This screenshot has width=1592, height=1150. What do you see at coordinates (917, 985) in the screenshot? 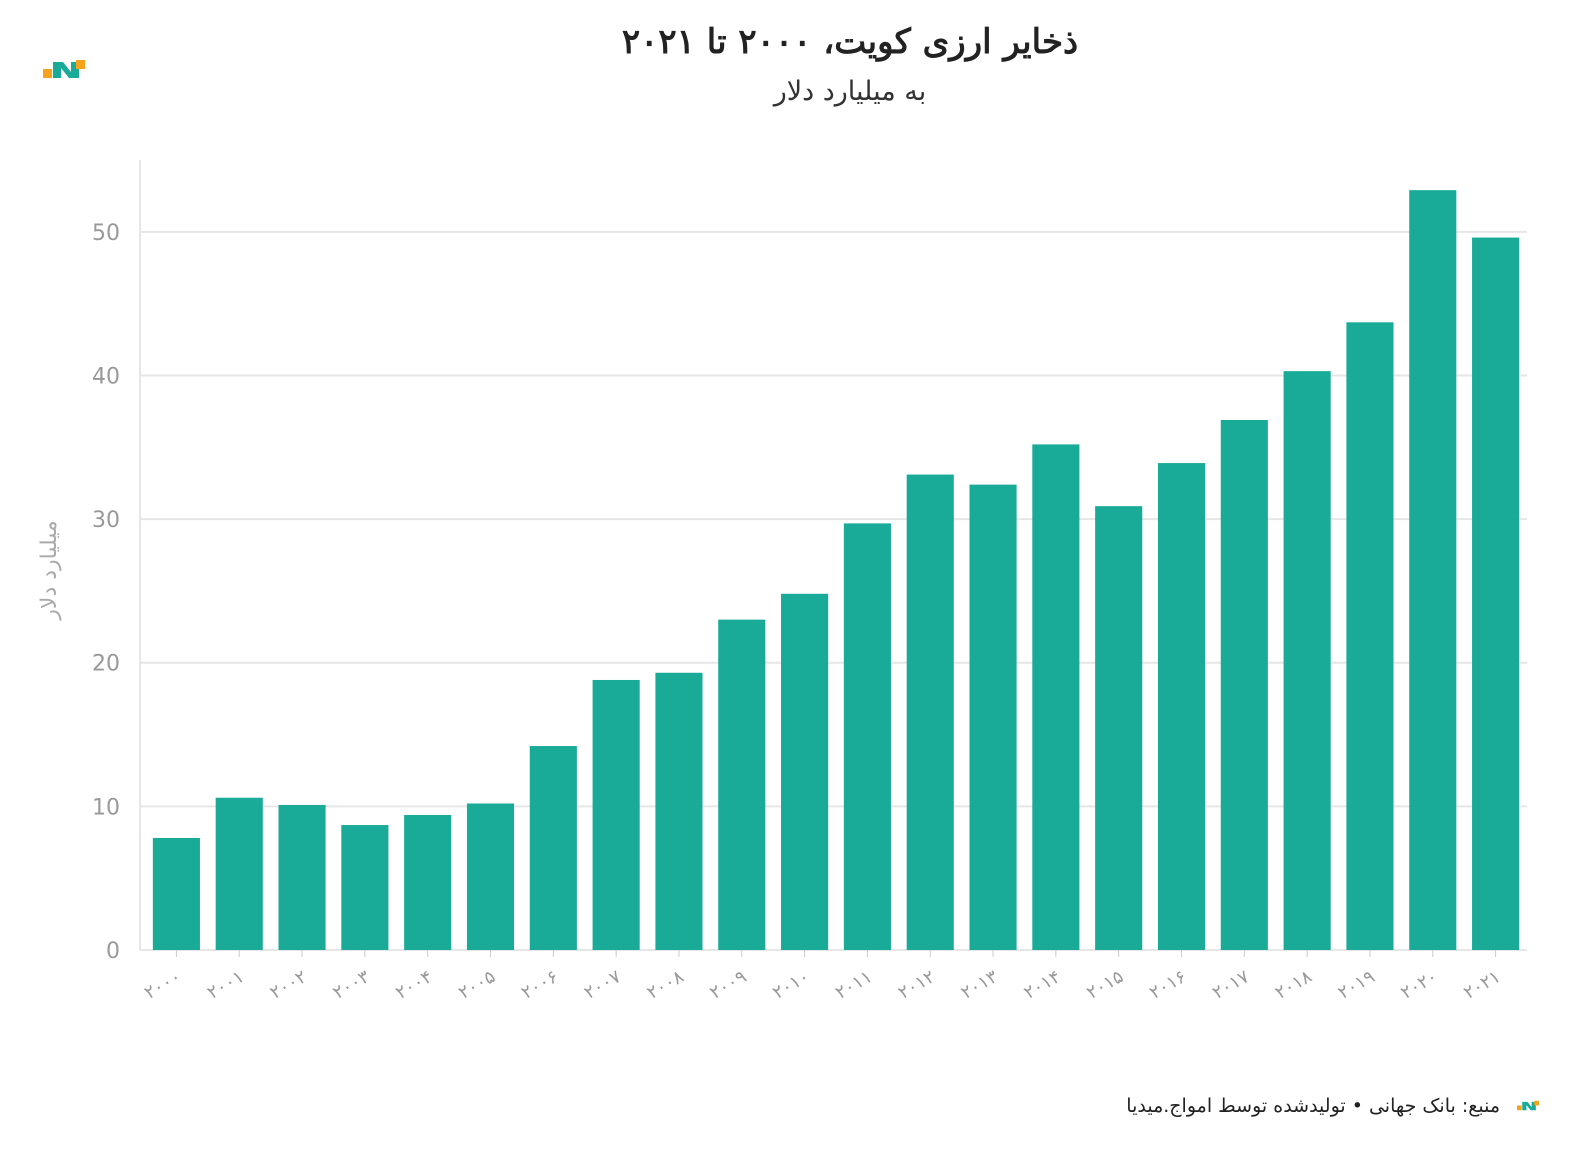
I see `x-tick-label: ۲۰۱۲` at bounding box center [917, 985].